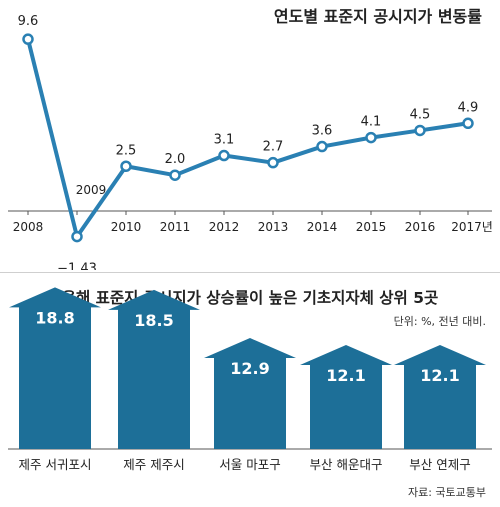 This screenshot has height=507, width=500. I want to click on bar-chart-title: 올해 표준지 공시지가 상승률이 높은 기초지자체 상위 5곳, so click(250, 298).